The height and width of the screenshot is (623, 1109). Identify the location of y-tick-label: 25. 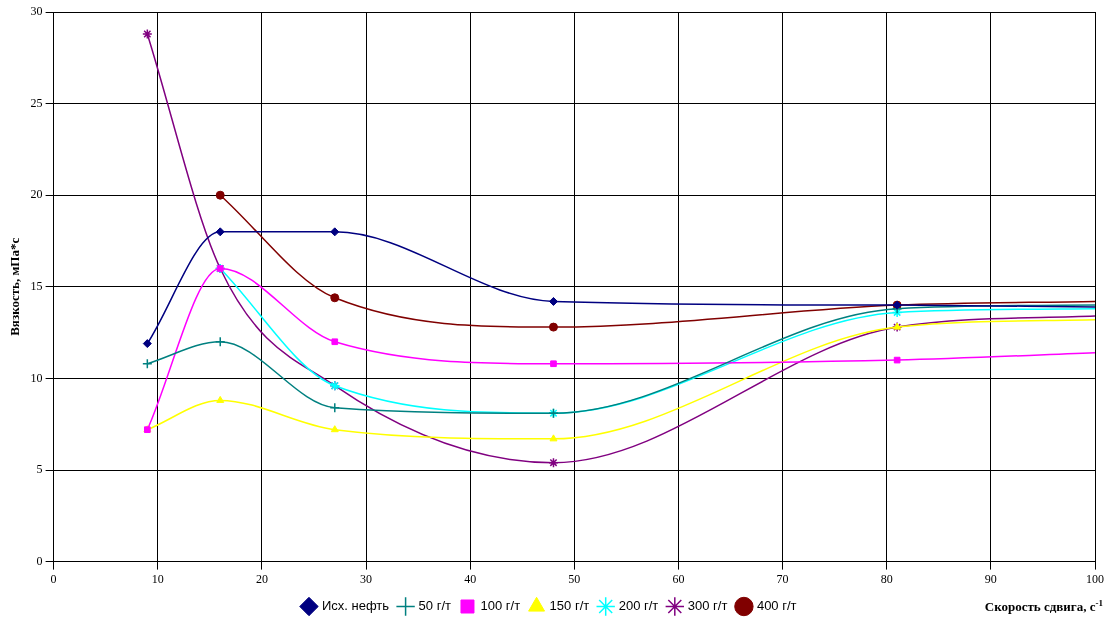
(36, 102).